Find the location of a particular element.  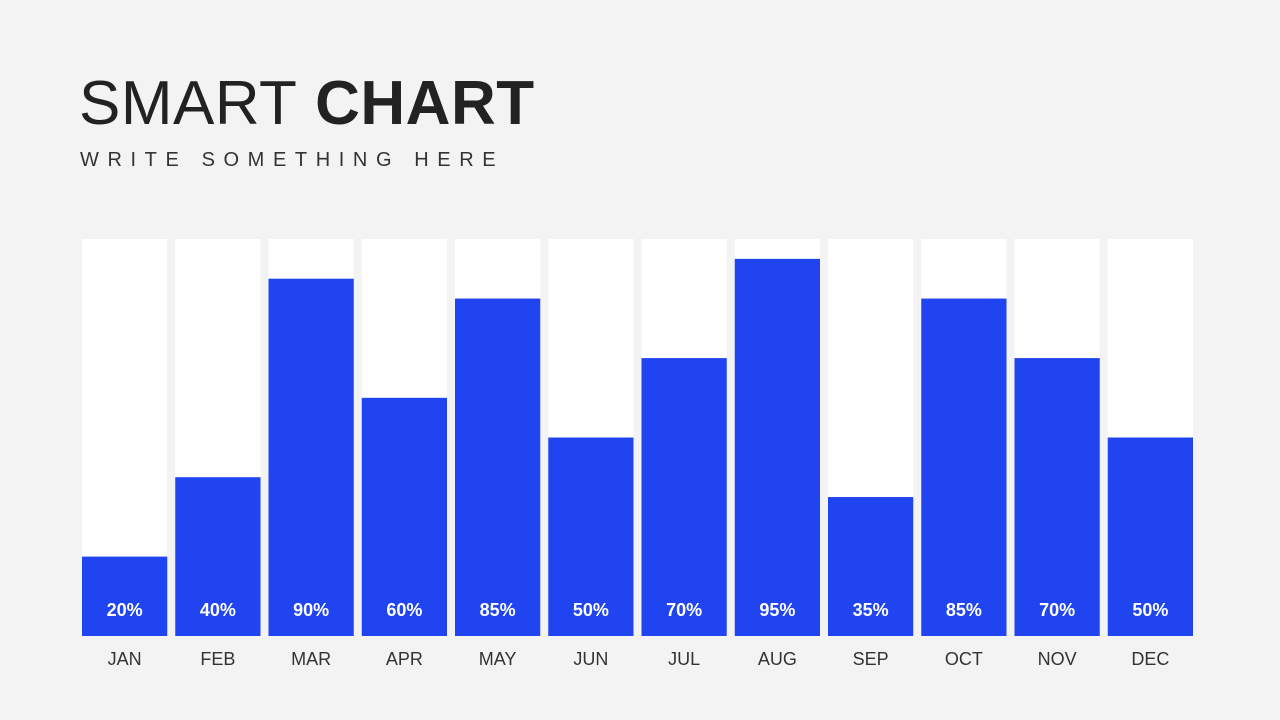

chart-title: SMART CHART is located at coordinates (307, 104).